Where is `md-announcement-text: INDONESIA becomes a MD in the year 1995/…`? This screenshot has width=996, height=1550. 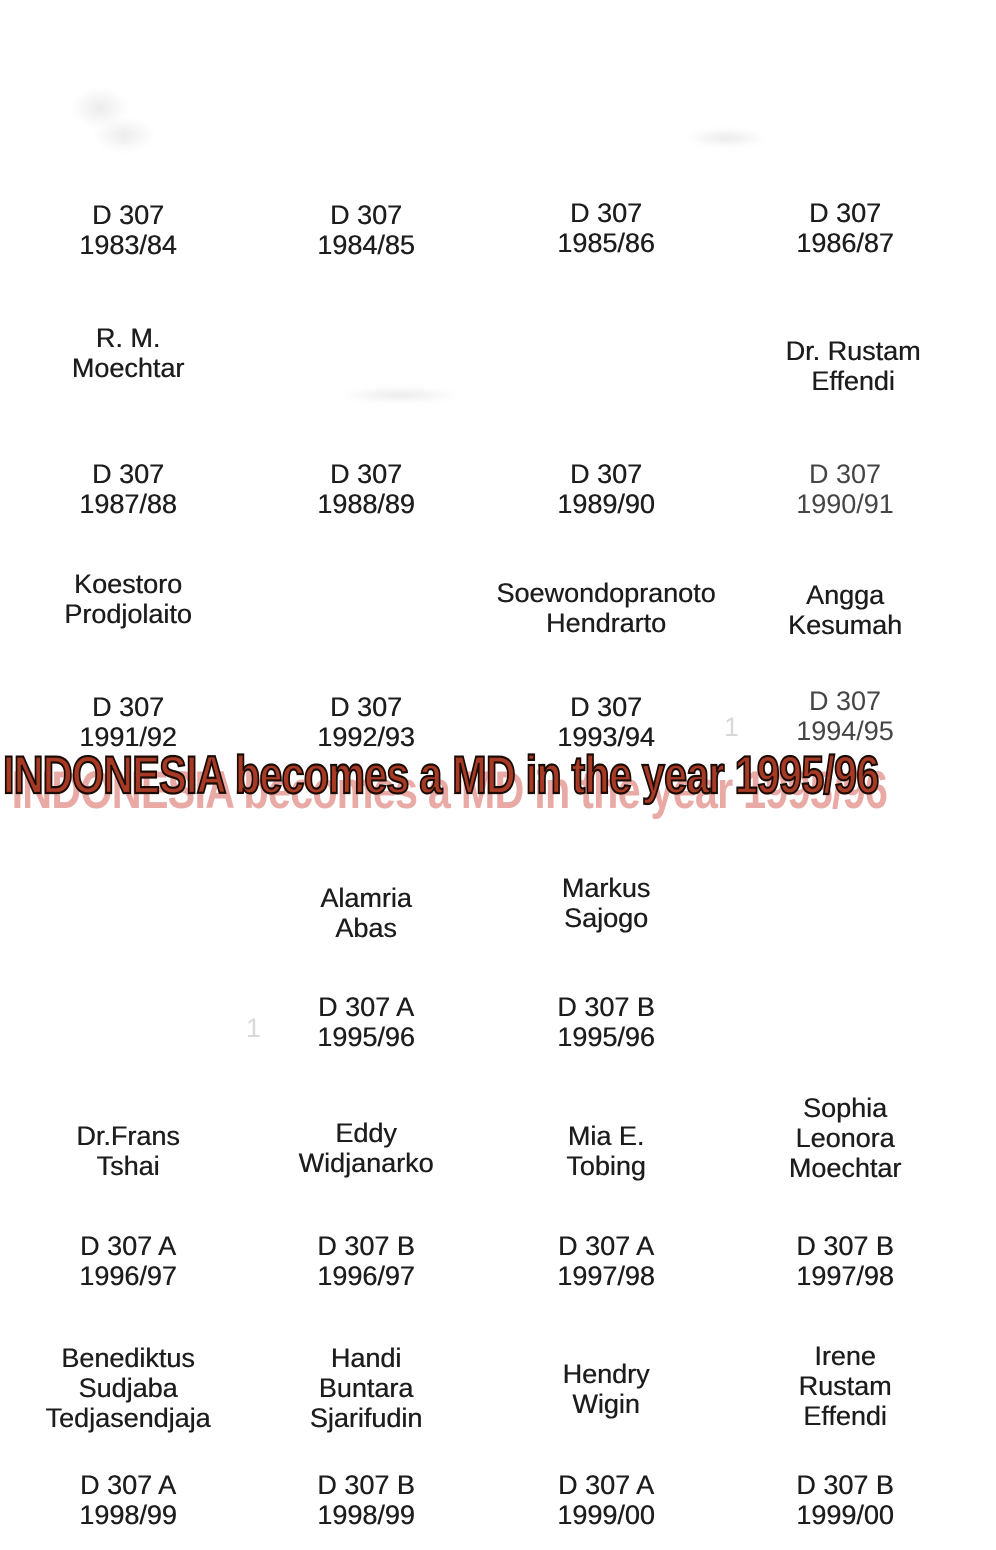 md-announcement-text: INDONESIA becomes a MD in the year 1995/… is located at coordinates (441, 775).